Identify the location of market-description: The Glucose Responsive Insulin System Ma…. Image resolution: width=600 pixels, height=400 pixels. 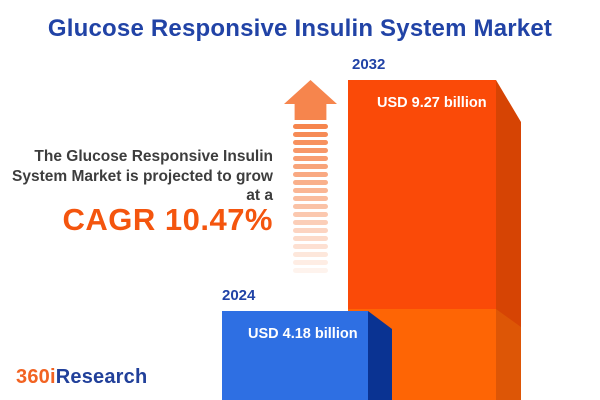
(136, 176).